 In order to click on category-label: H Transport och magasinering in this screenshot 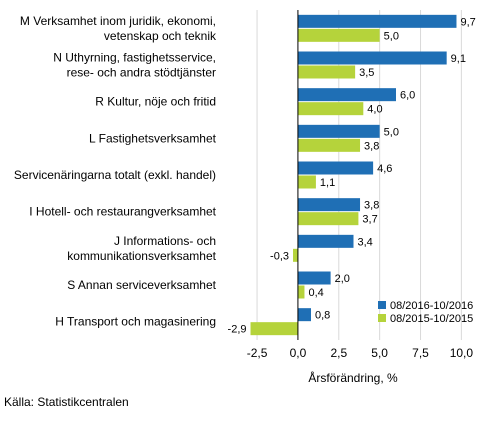, I will do `click(135, 322)`.